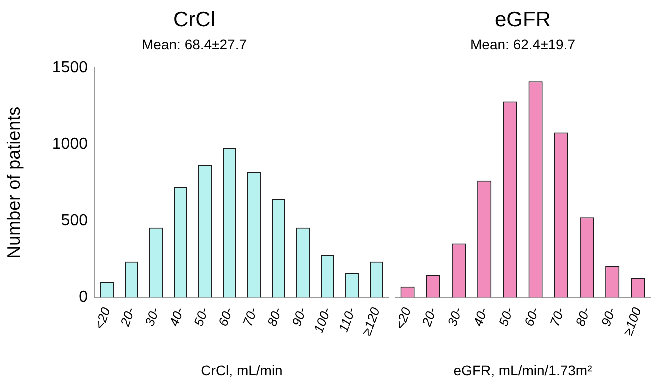 Image resolution: width=661 pixels, height=390 pixels. What do you see at coordinates (74, 221) in the screenshot?
I see `y-tick-label: 500` at bounding box center [74, 221].